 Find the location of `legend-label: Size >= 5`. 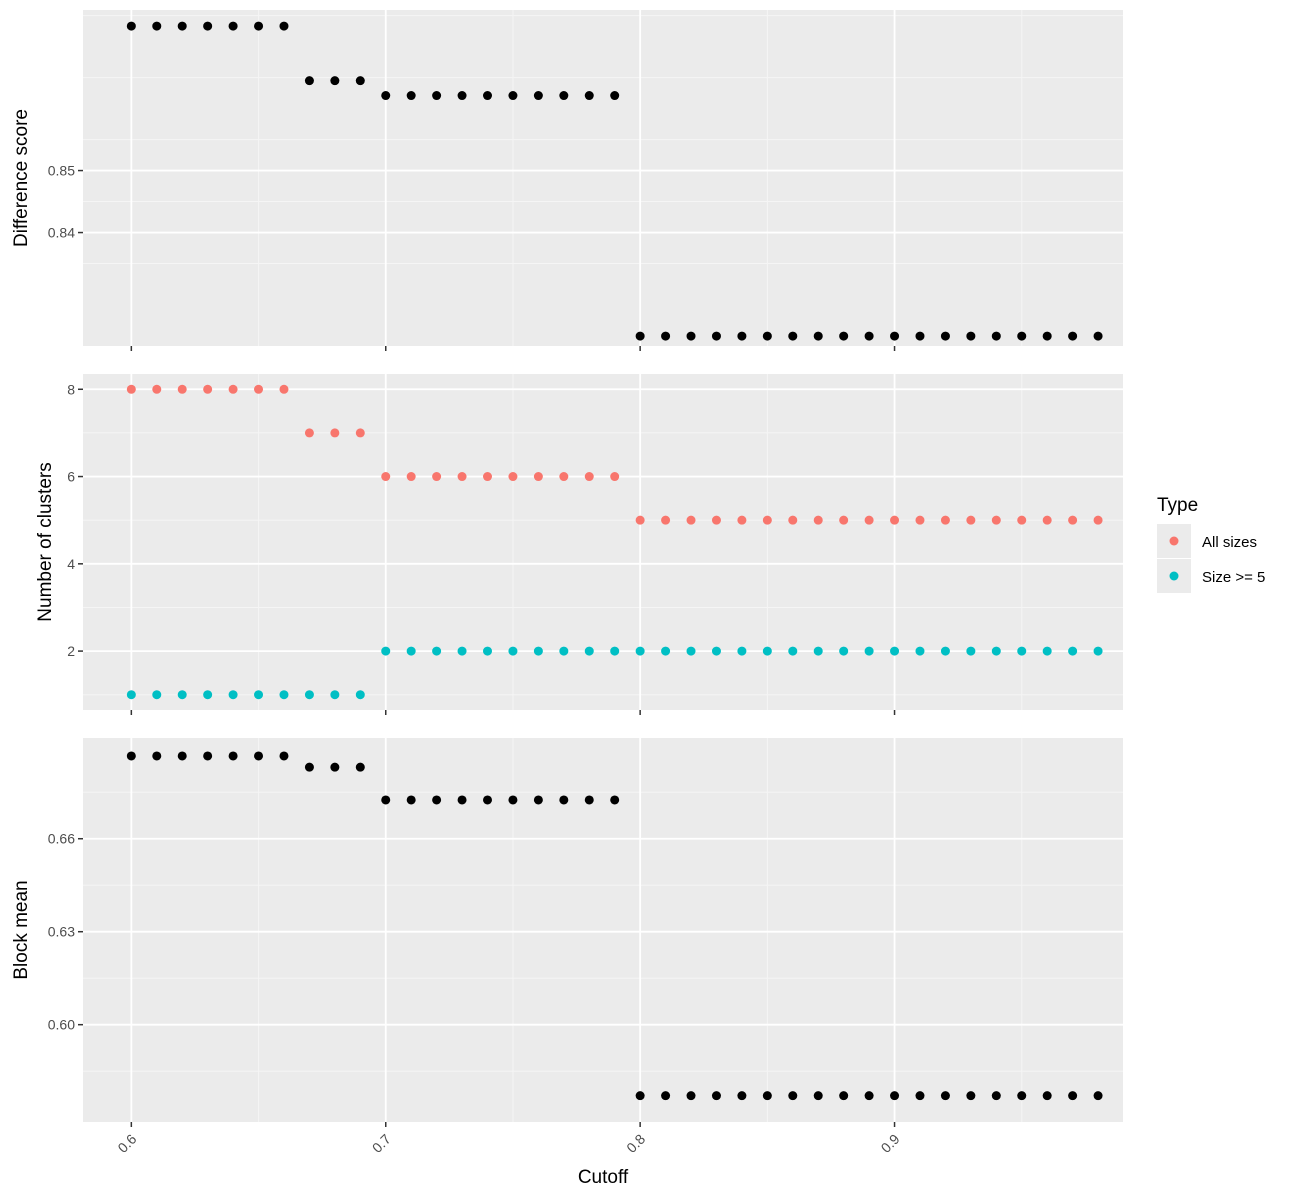

legend-label: Size >= 5 is located at coordinates (1233, 577).